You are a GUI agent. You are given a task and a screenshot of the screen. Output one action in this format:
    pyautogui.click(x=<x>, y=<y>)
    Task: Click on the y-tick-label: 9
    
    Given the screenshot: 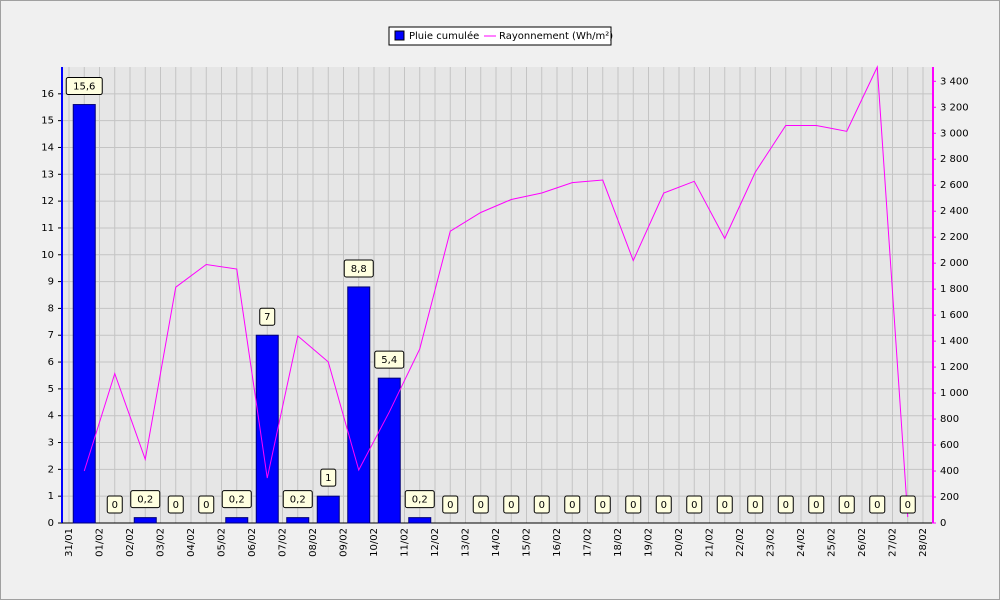 What is the action you would take?
    pyautogui.click(x=51, y=282)
    